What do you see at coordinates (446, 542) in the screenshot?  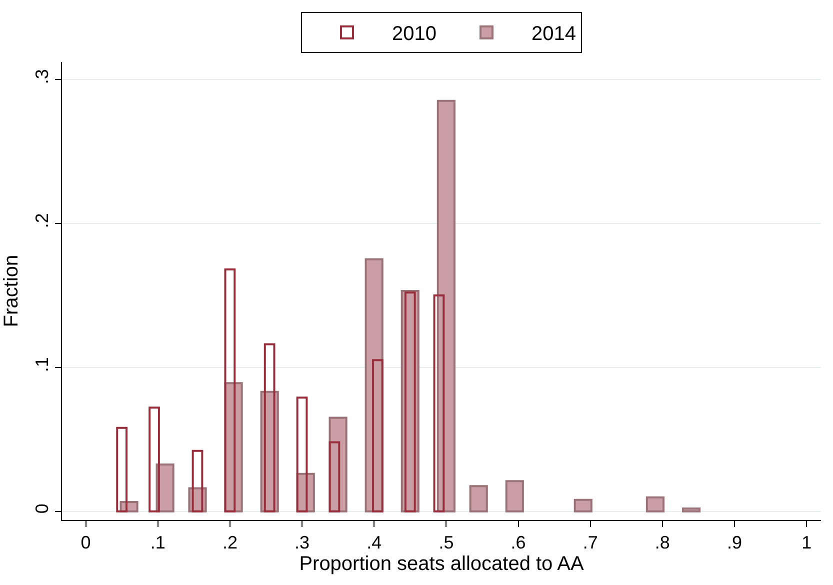 I see `x-tick-label: .5` at bounding box center [446, 542].